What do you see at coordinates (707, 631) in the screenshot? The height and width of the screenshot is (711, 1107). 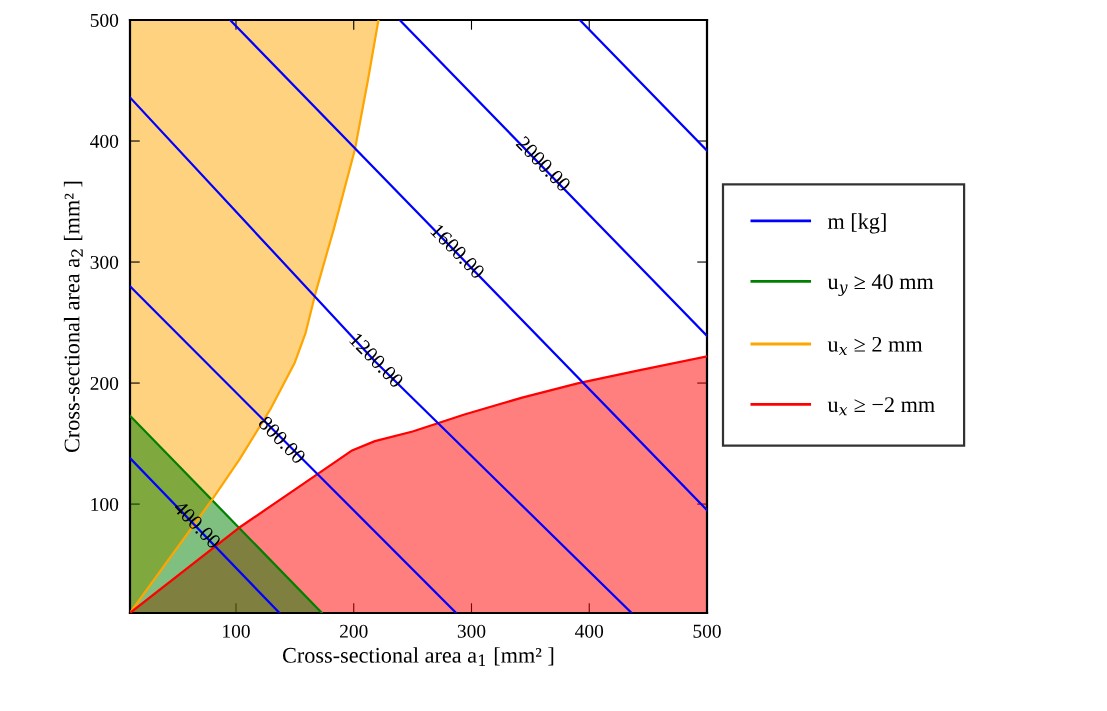 I see `x-tick-label: 500` at bounding box center [707, 631].